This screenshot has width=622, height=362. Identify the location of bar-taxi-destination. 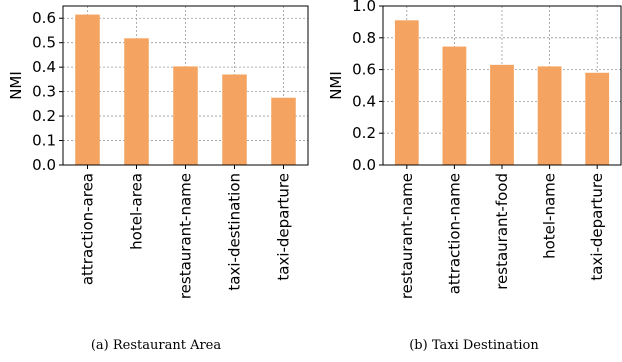
(234, 119).